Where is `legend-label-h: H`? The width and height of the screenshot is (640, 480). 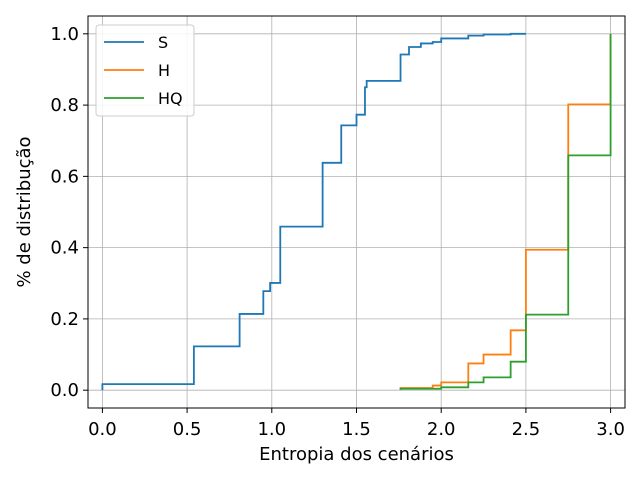
legend-label-h: H is located at coordinates (164, 70).